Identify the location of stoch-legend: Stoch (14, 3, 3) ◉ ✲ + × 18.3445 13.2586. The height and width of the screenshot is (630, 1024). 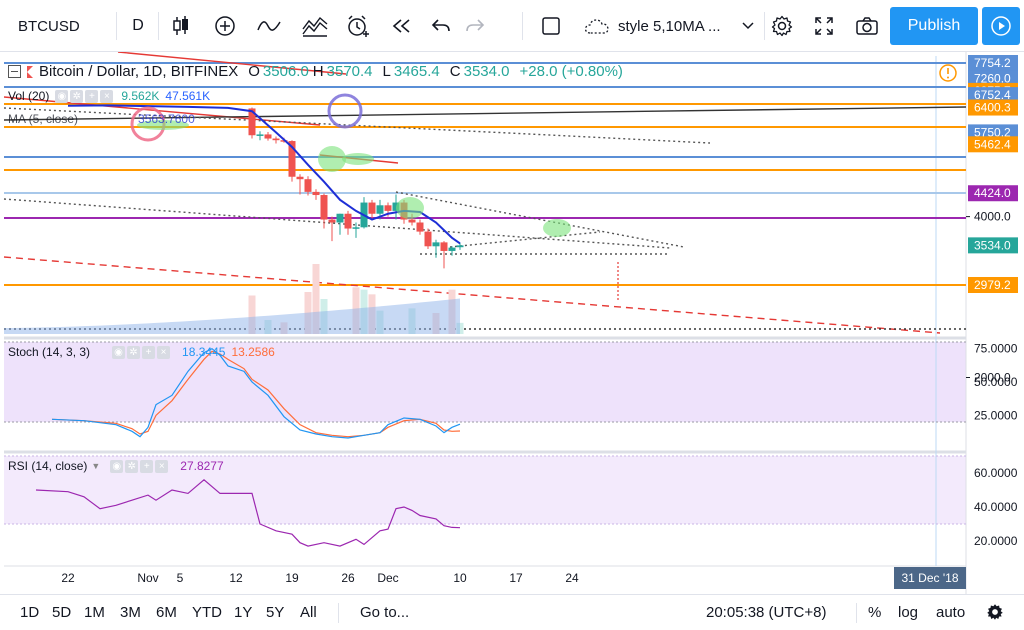
(141, 352).